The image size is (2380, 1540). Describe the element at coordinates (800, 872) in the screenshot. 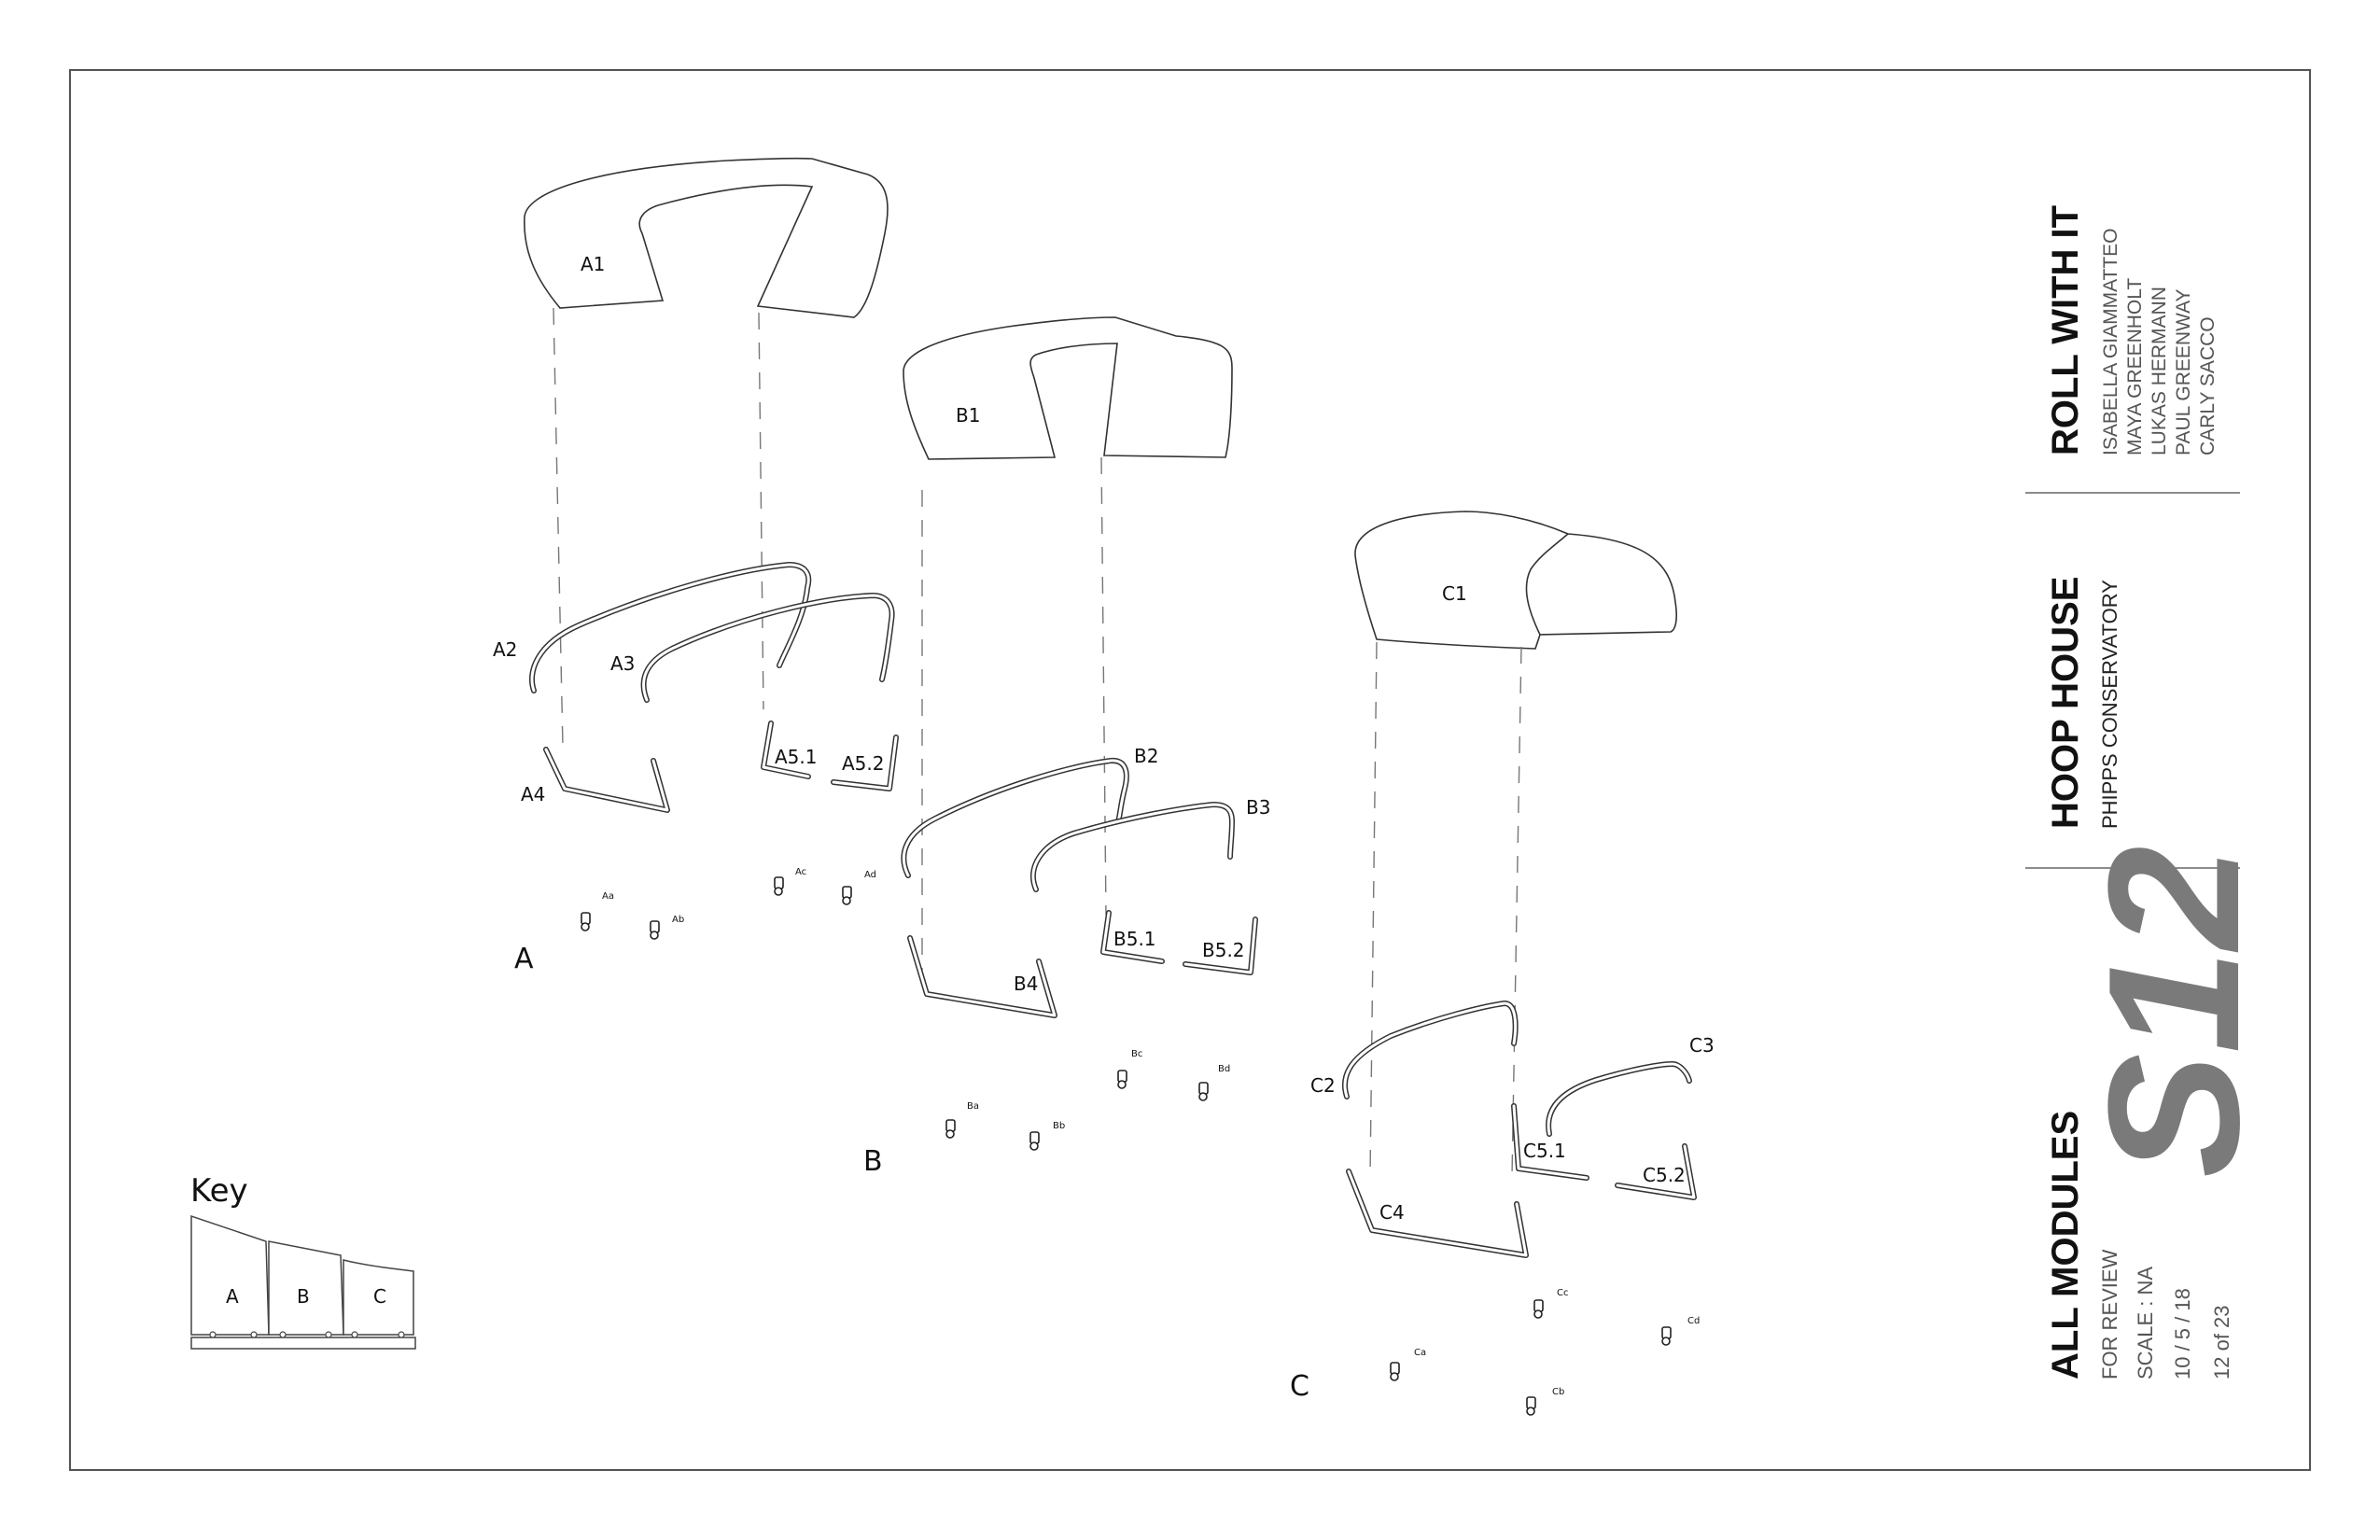

I see `caster-label-ac: Ac` at that location.